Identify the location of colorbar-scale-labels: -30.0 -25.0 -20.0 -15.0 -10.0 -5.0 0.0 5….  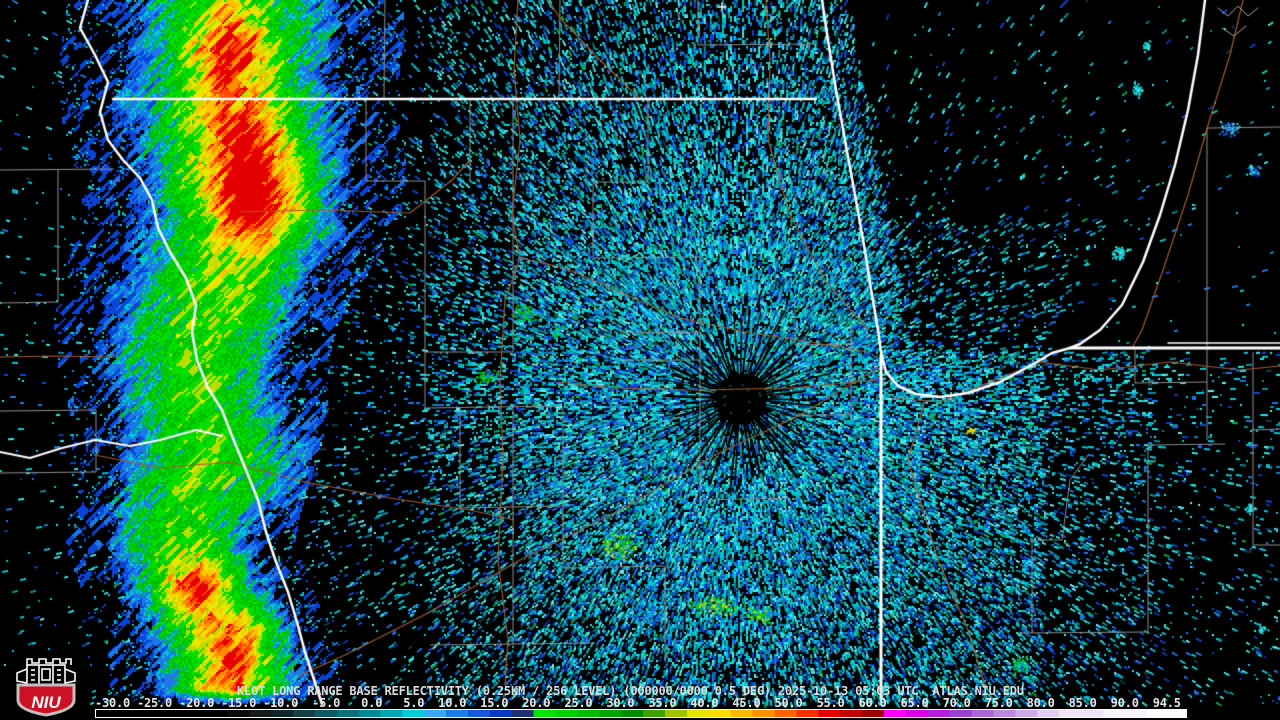
(634, 703).